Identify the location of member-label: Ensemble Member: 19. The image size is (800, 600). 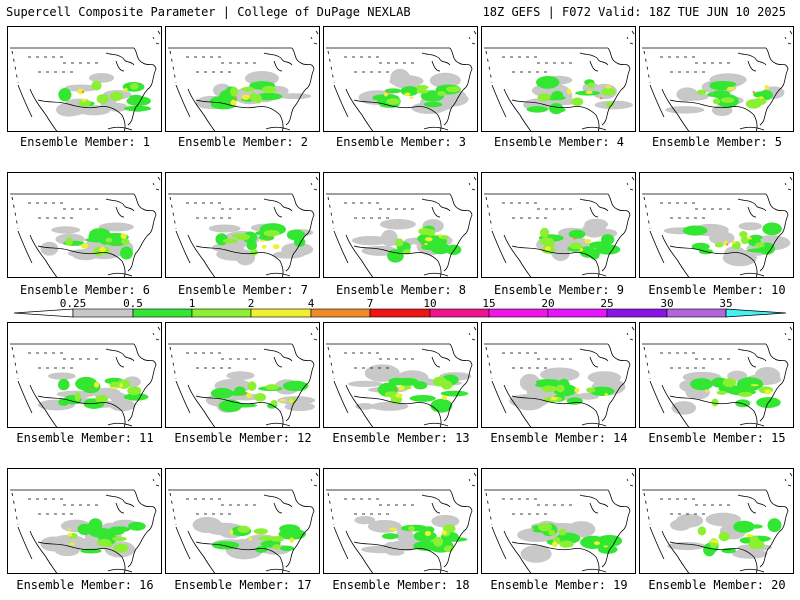
(559, 585).